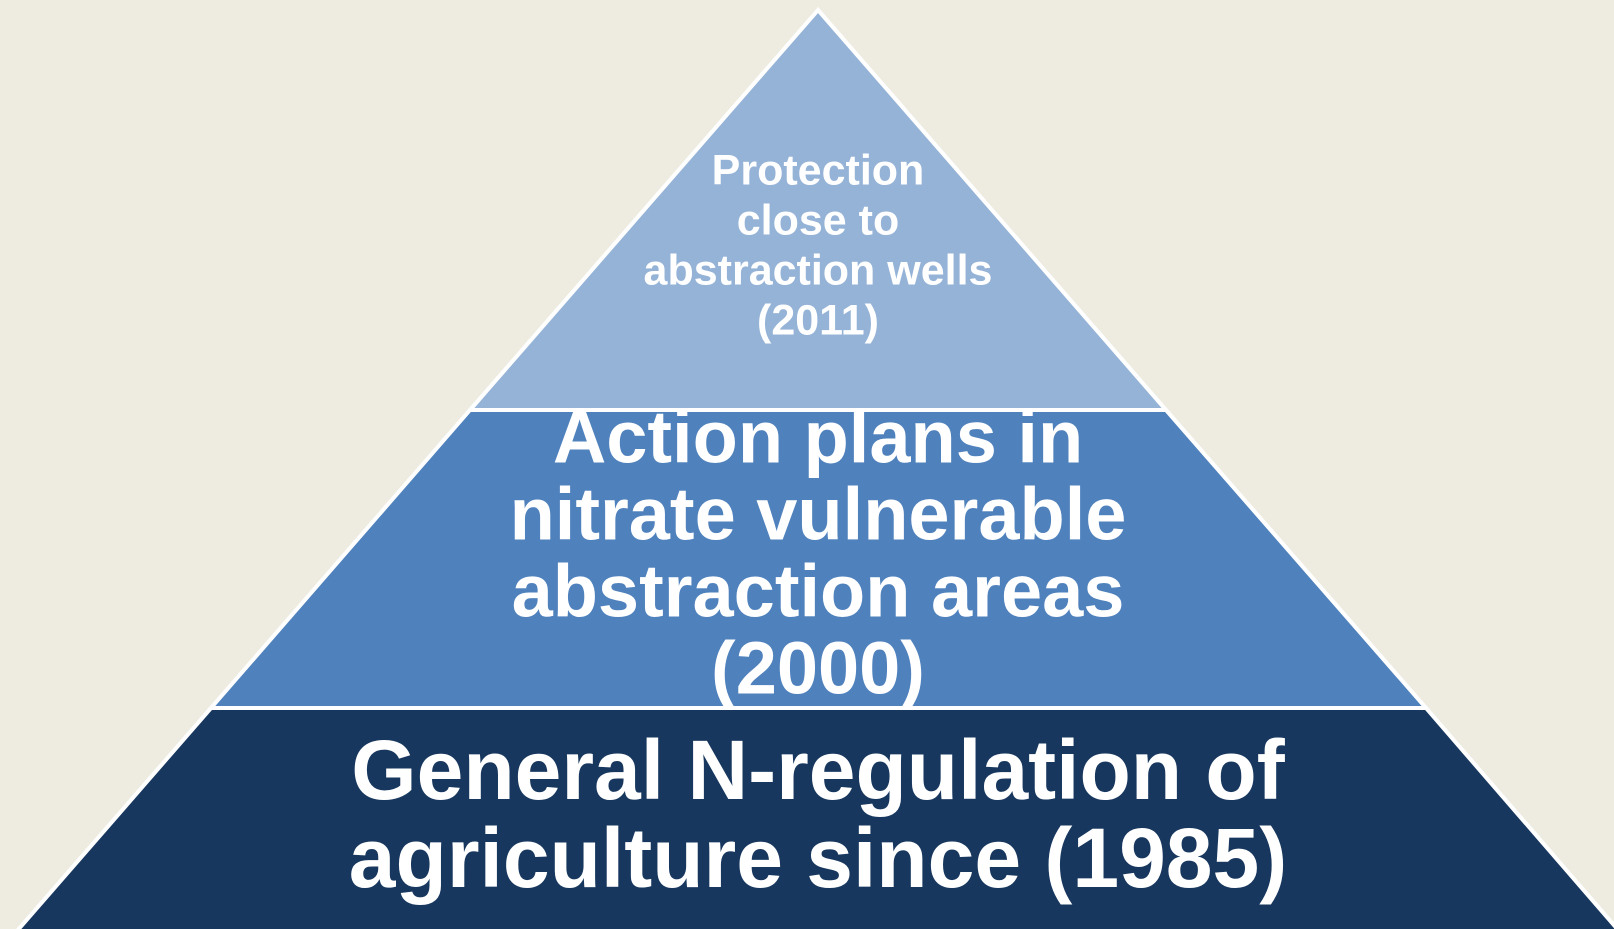 This screenshot has height=929, width=1614. I want to click on level-label: Protection, so click(818, 170).